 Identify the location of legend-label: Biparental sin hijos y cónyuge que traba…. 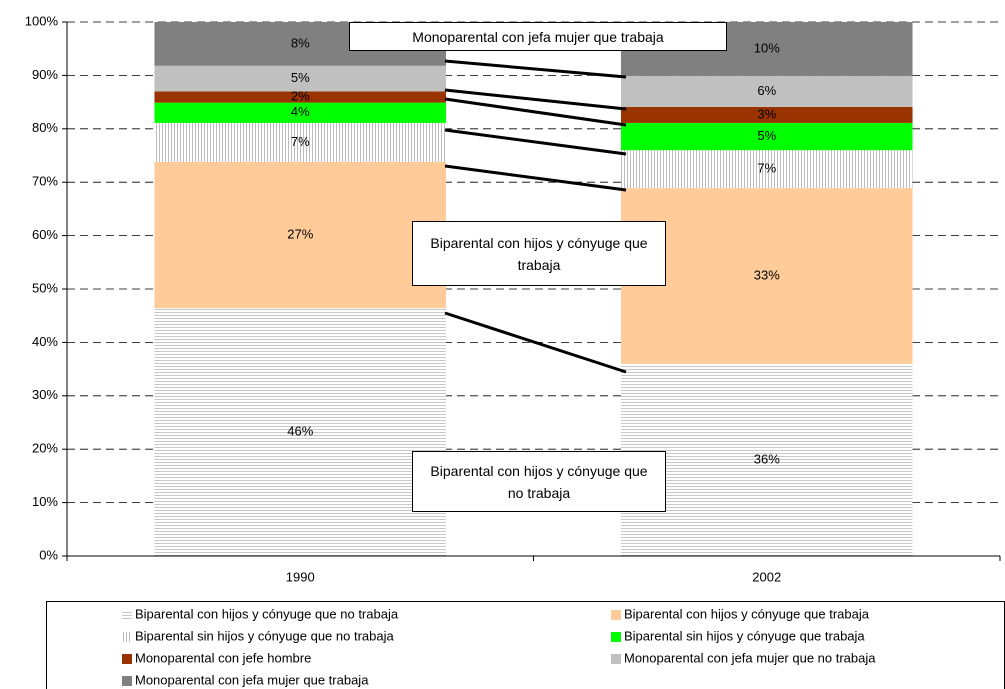
(744, 635).